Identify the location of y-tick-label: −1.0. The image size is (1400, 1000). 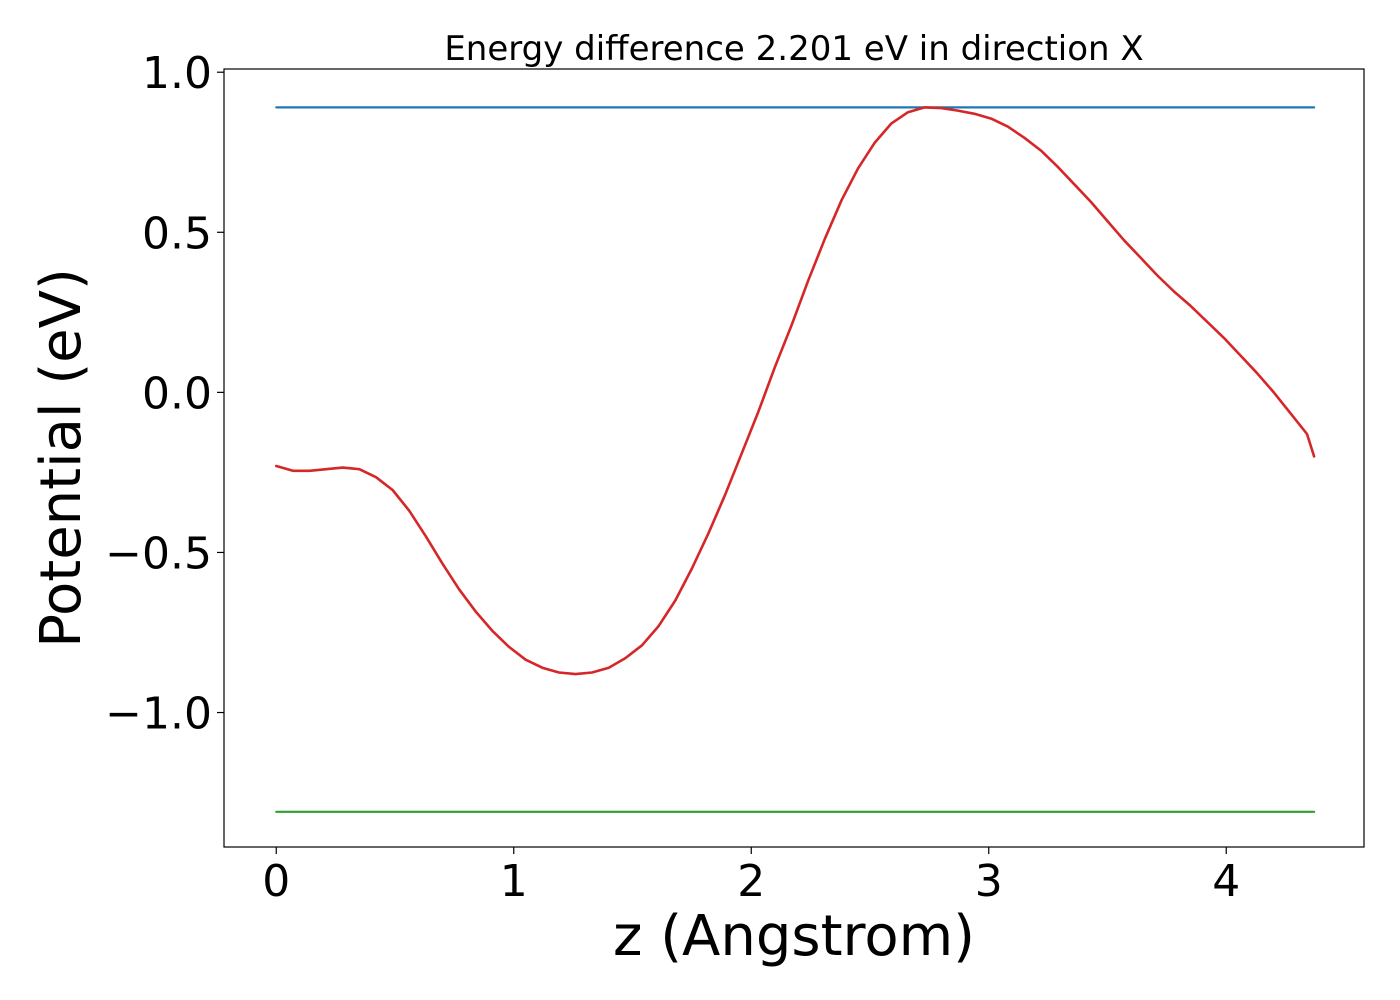
(158, 714).